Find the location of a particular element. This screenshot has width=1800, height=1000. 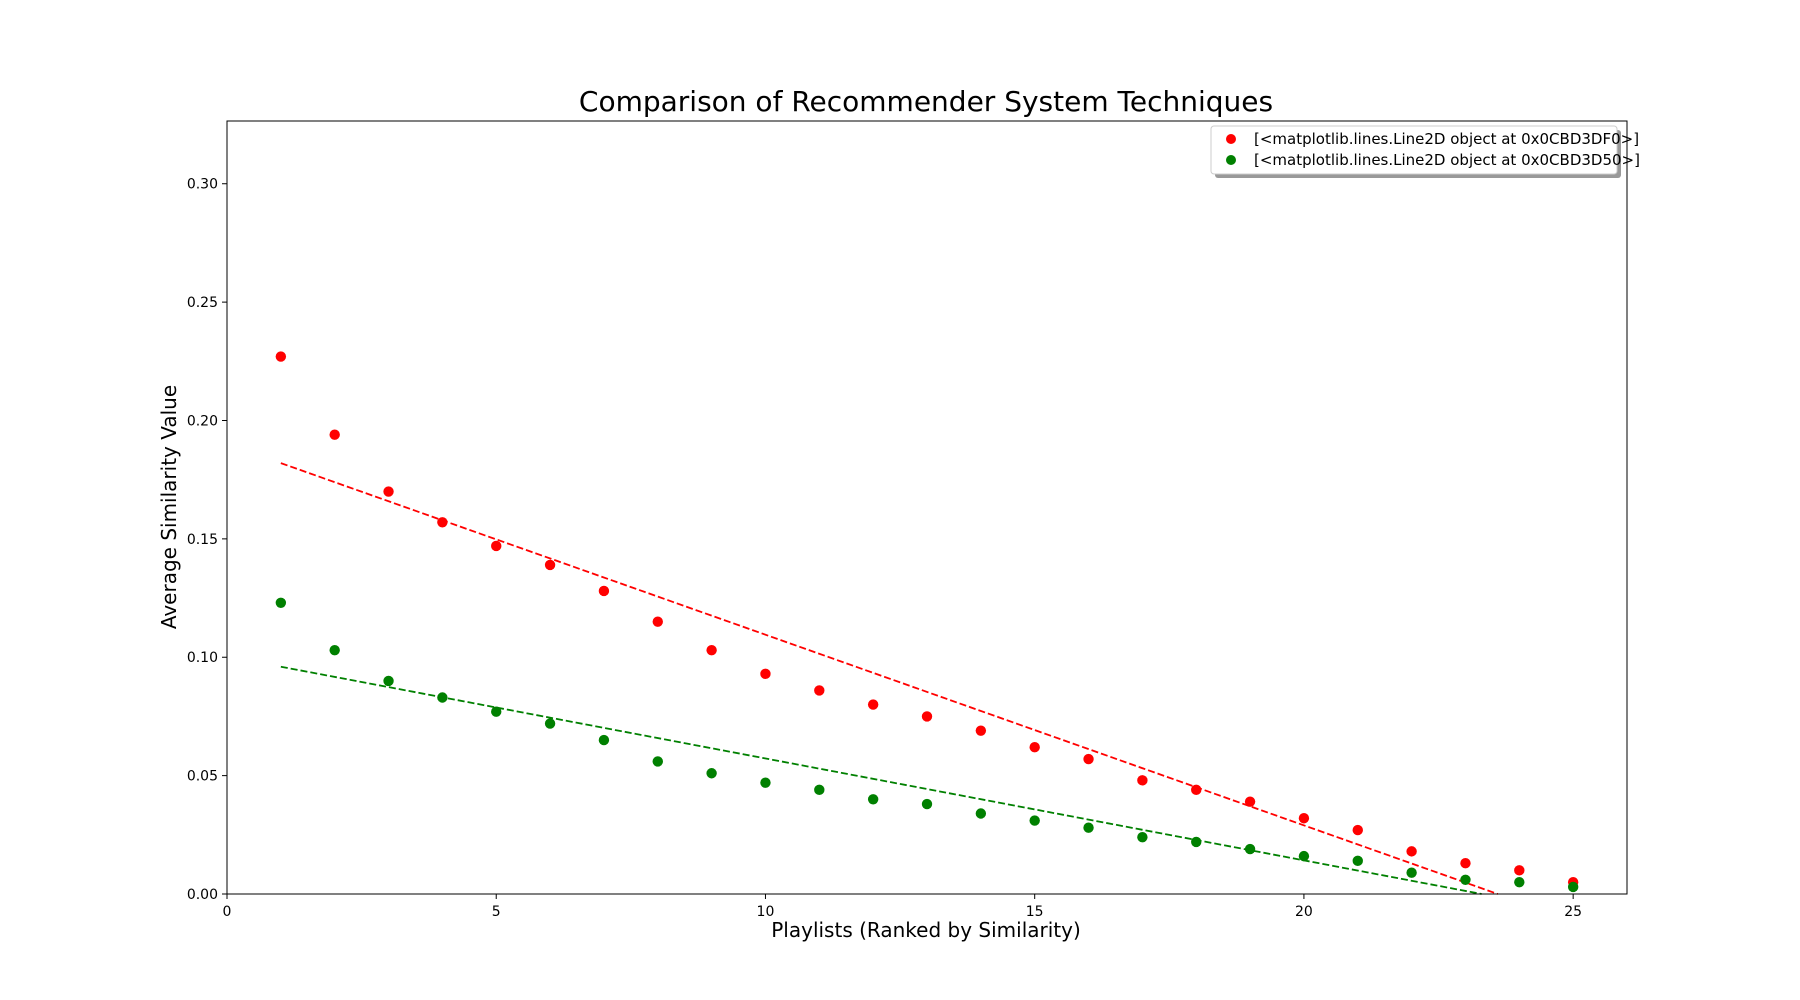

x-tick-label: 10 is located at coordinates (766, 912).